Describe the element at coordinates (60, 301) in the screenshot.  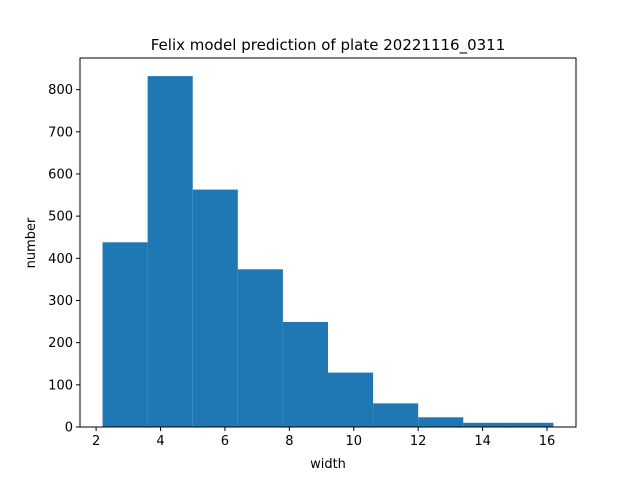
I see `y-tick-label: 300` at that location.